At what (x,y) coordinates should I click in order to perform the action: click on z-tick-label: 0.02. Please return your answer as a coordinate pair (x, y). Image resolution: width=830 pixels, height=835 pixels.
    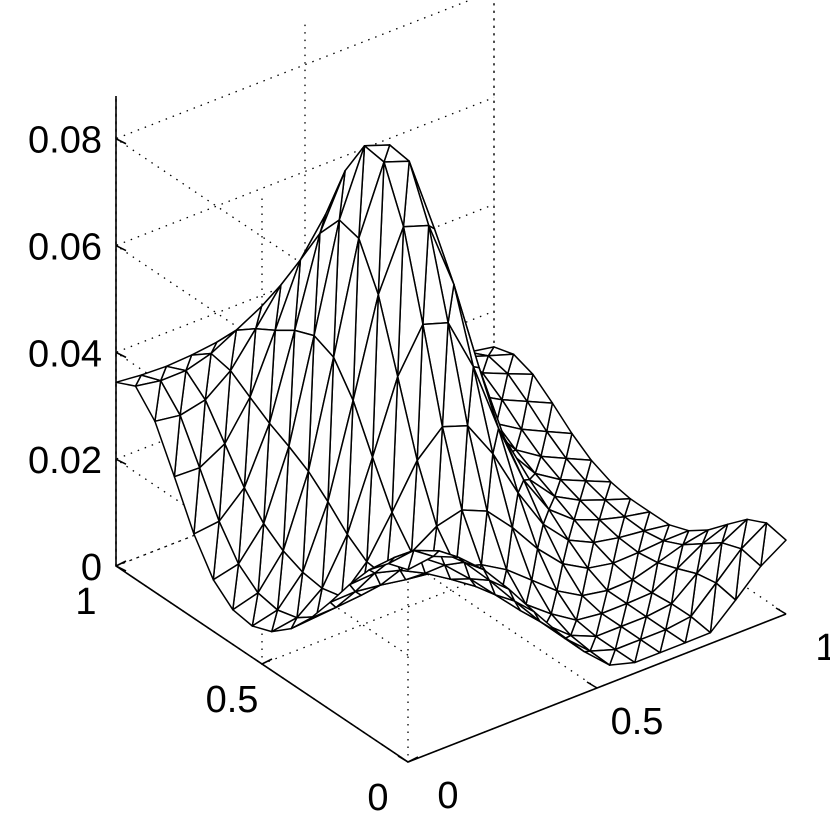
    Looking at the image, I should click on (65, 461).